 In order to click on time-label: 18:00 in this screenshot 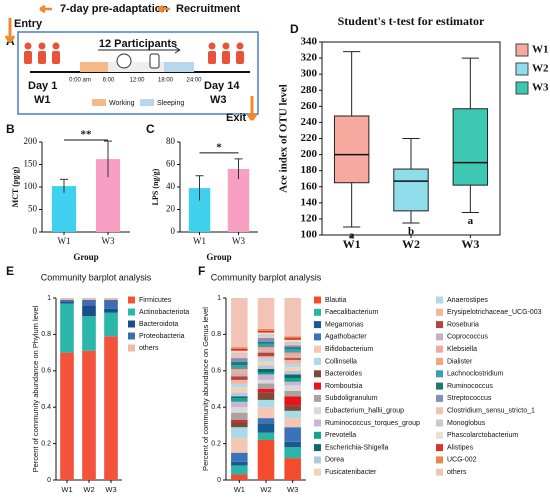, I will do `click(166, 81)`.